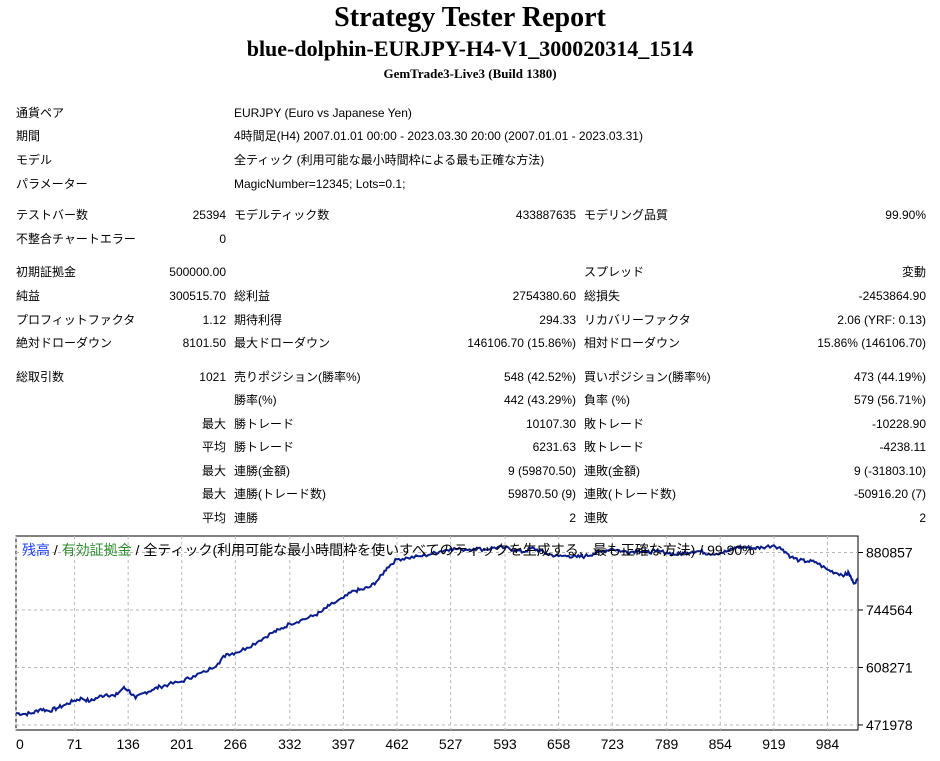  What do you see at coordinates (252, 296) in the screenshot?
I see `gross-profit-label: 総利益` at bounding box center [252, 296].